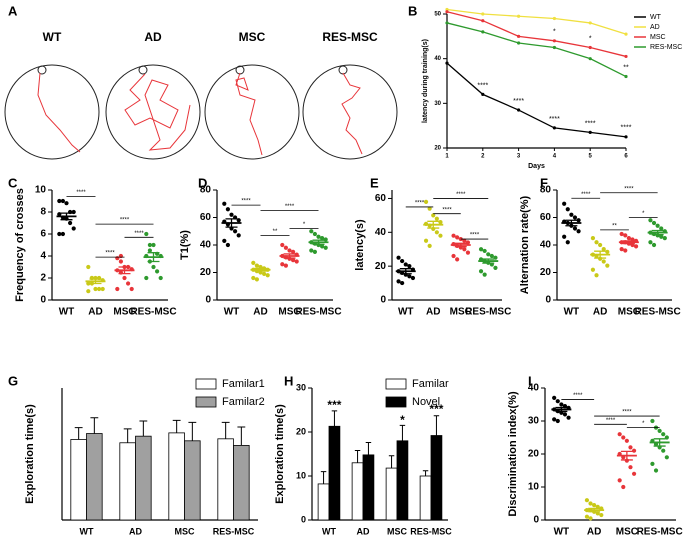 The width and height of the screenshot is (685, 548). Describe the element at coordinates (288, 380) in the screenshot. I see `panel-label: H` at that location.